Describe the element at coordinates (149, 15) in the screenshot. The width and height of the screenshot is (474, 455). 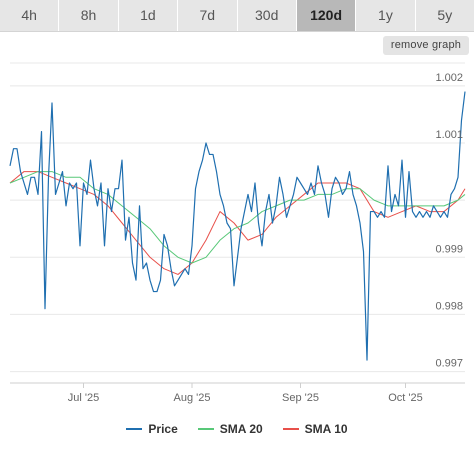
I see `tab-1d: 1d` at that location.